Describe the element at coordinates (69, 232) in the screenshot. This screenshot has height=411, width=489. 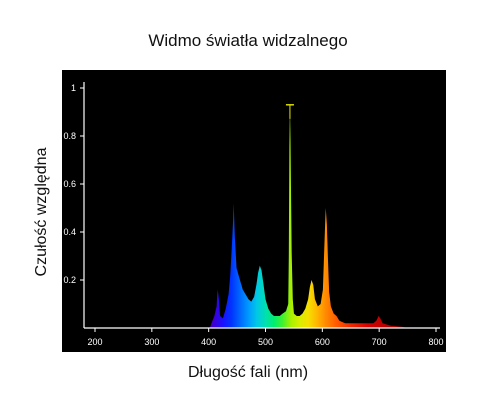
I see `y-tick-label: 0.4` at that location.